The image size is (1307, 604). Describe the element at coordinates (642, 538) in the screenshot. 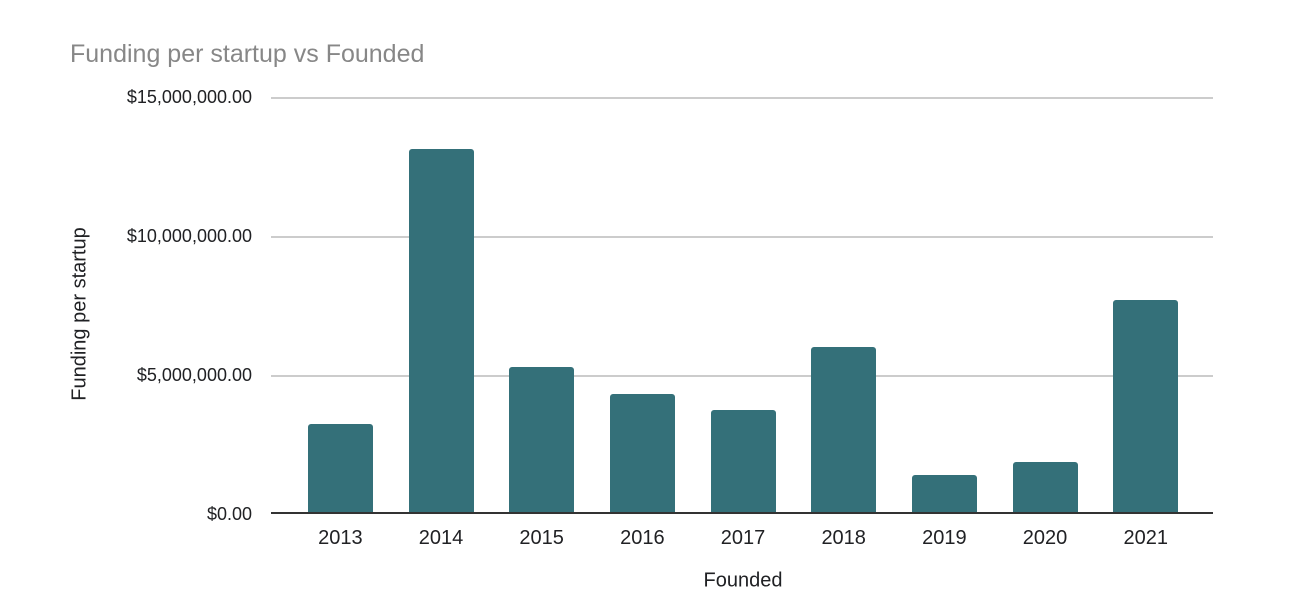

I see `x-tick-label: 2016` at that location.